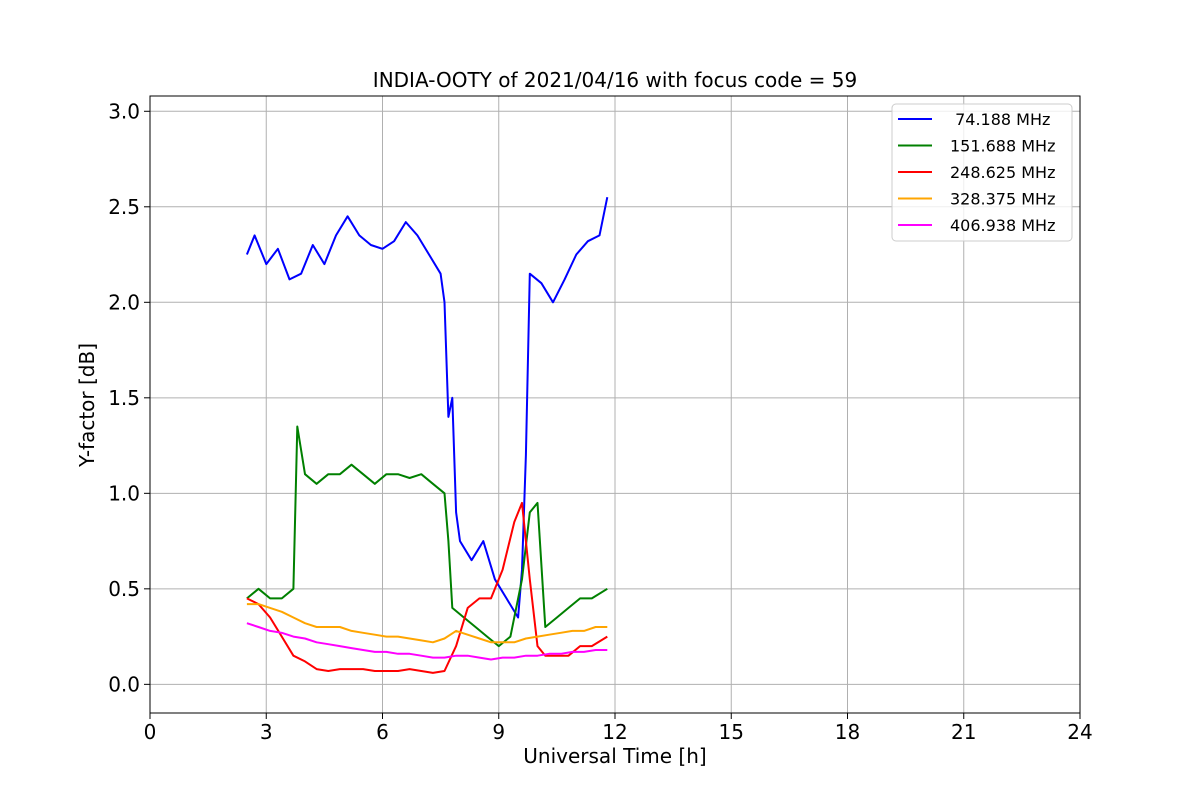 The image size is (1200, 800). I want to click on x-axis-label: Universal Time [h], so click(614, 756).